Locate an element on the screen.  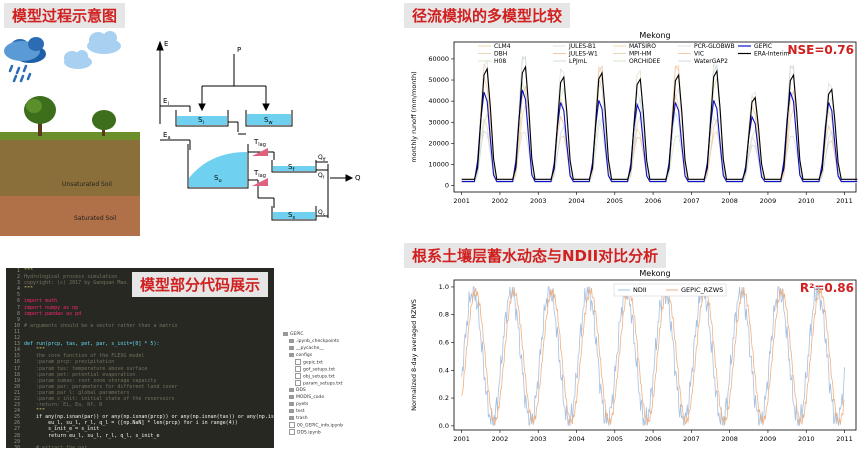
reservoir-ss is located at coordinates (294, 215).